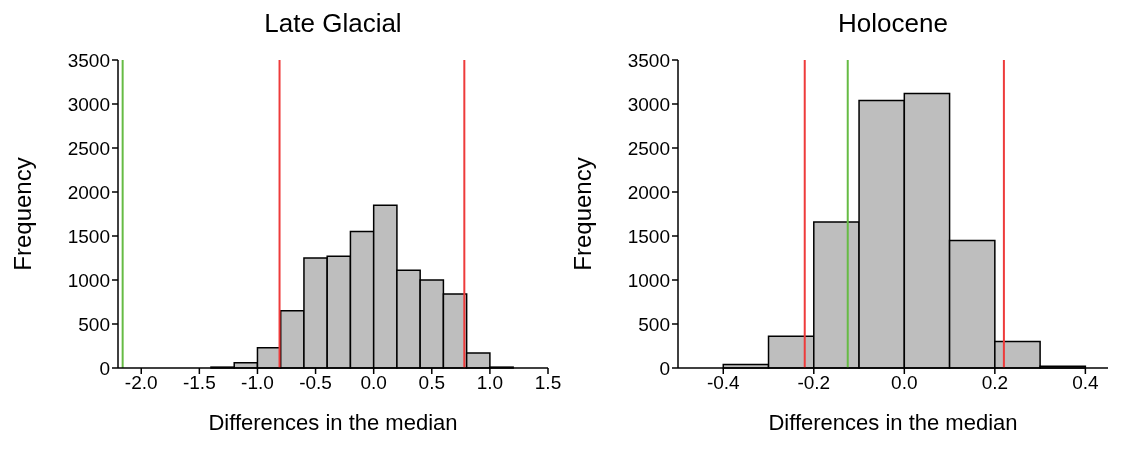 This screenshot has height=459, width=1140. I want to click on x-tick-label: 0.5, so click(431, 383).